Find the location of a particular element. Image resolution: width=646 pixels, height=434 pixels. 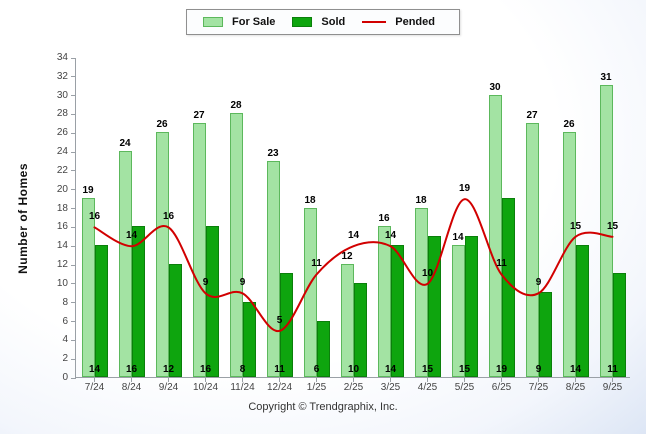

legend-label-for-sale: For Sale is located at coordinates (254, 22).